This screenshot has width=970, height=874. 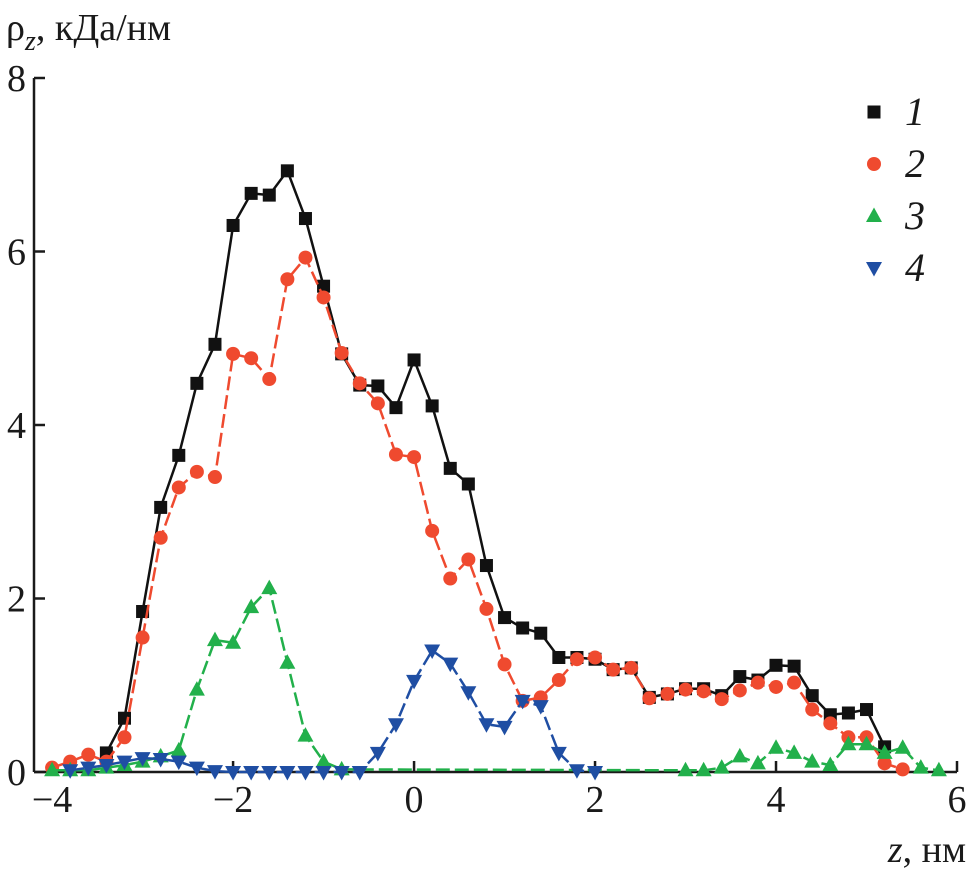 I want to click on y-tick-label: 4, so click(x=16, y=426).